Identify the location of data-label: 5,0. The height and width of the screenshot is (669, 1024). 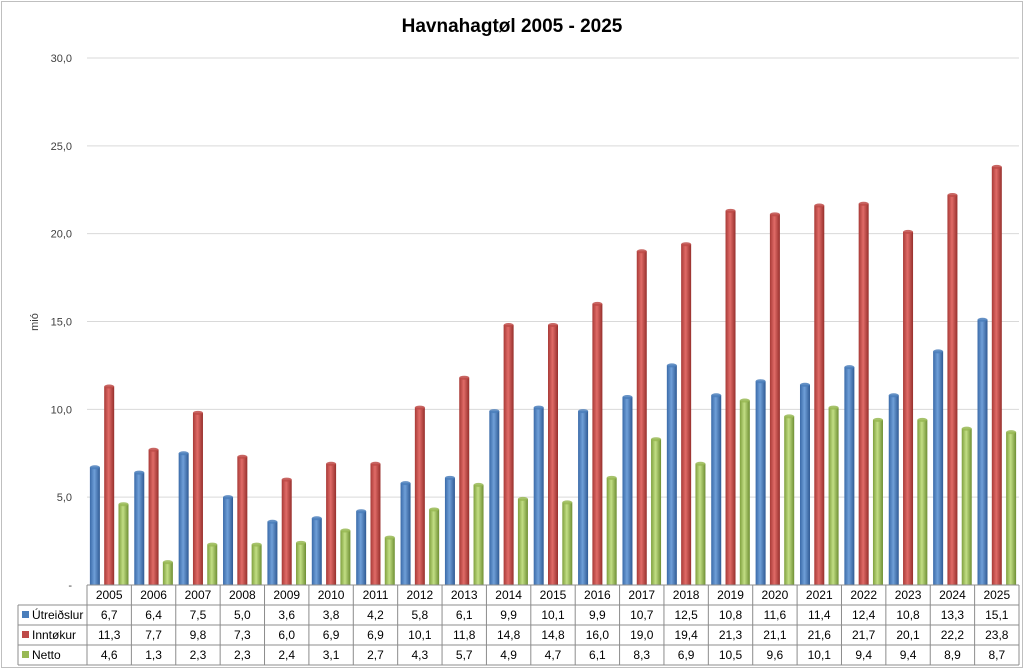
(242, 615).